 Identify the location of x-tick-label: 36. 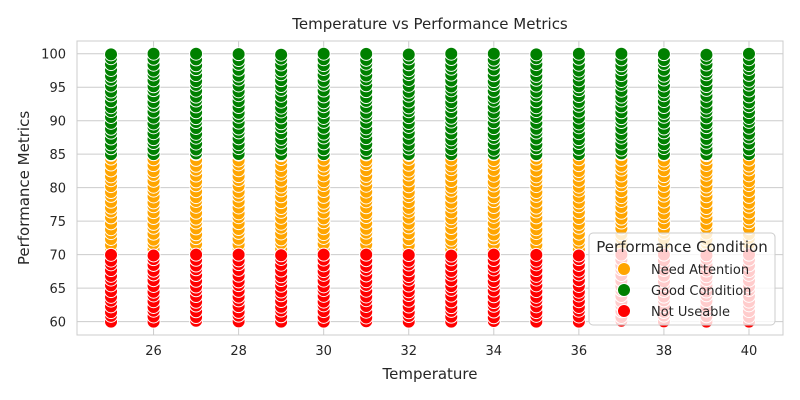
(579, 351).